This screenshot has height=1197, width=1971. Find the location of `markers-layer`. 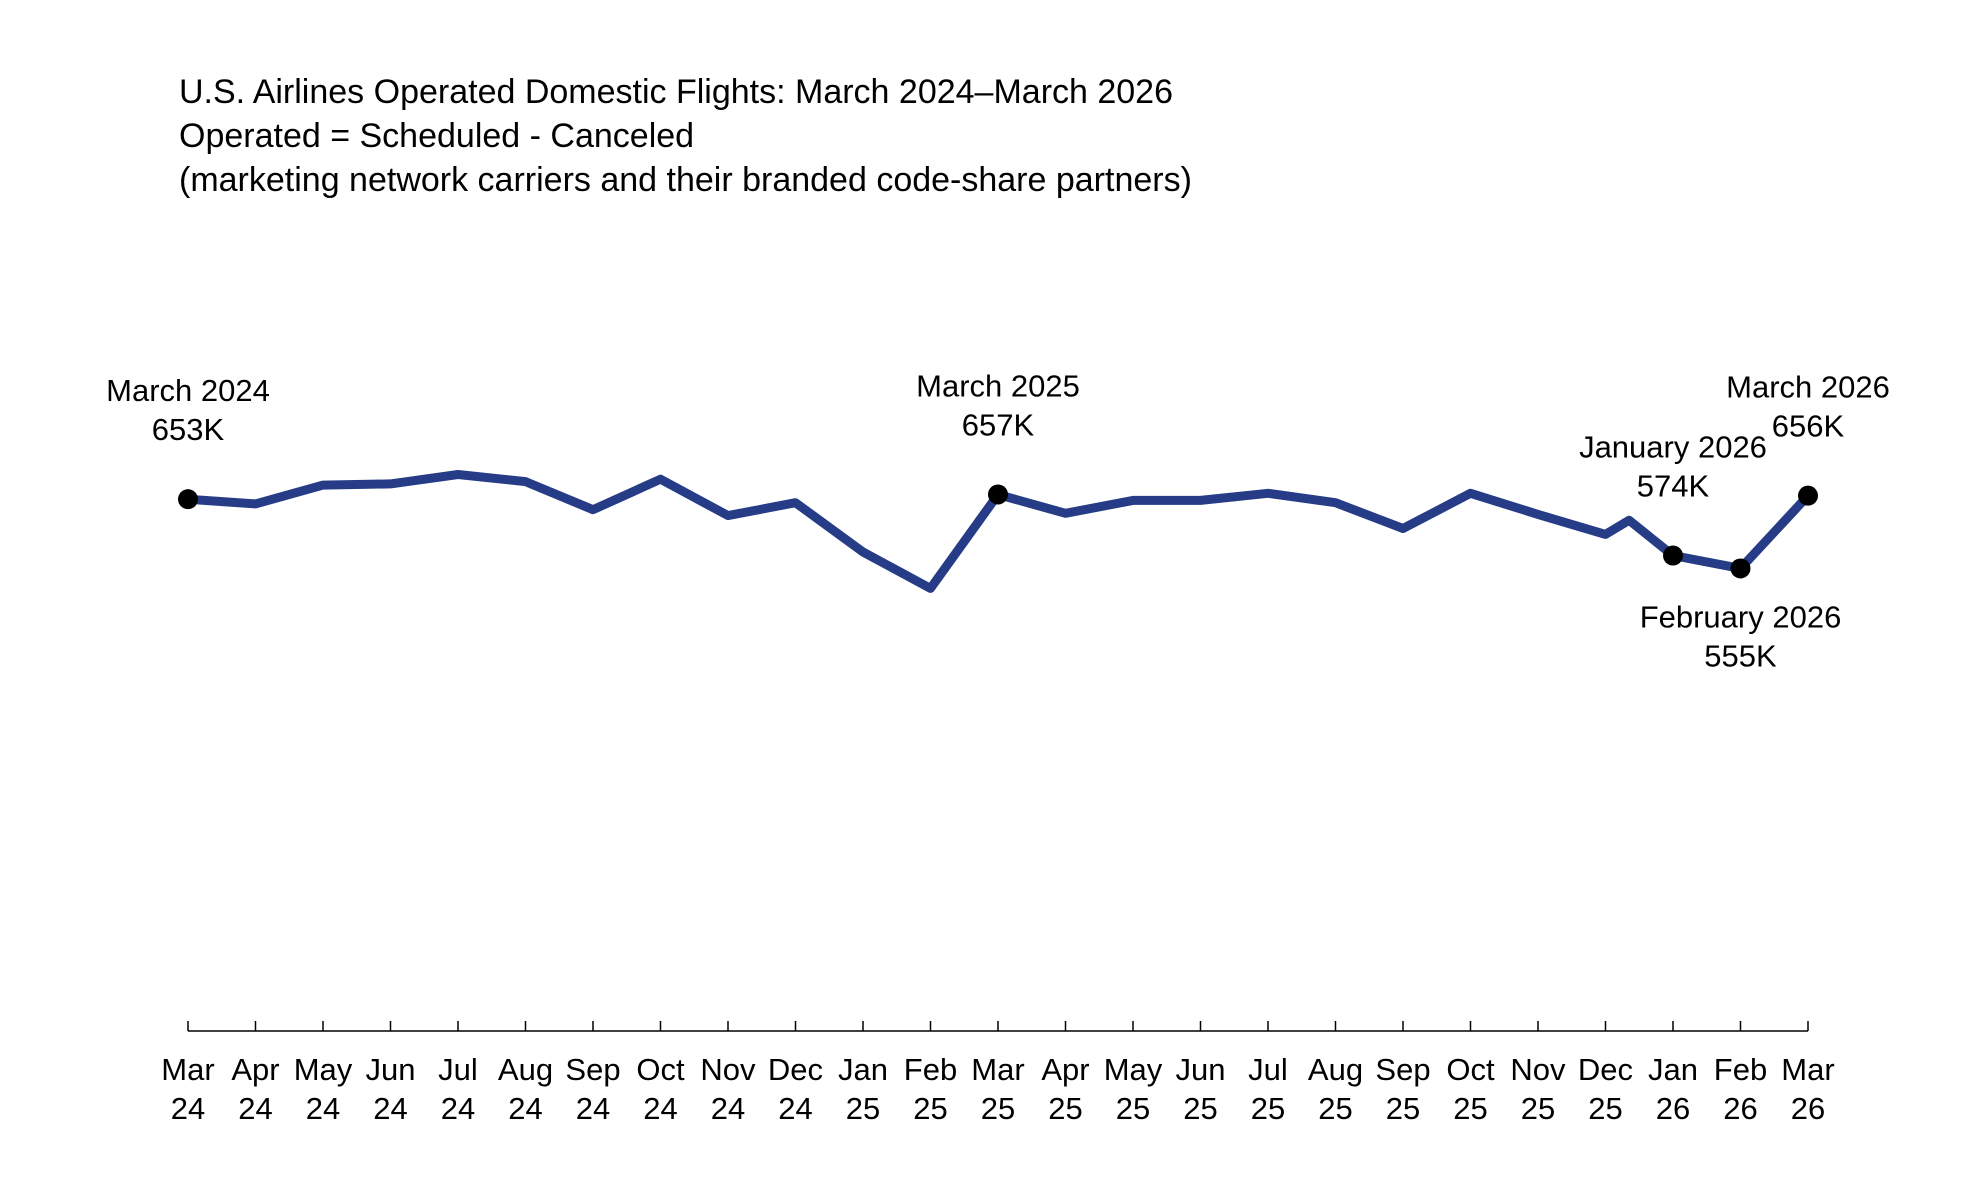

markers-layer is located at coordinates (998, 531).